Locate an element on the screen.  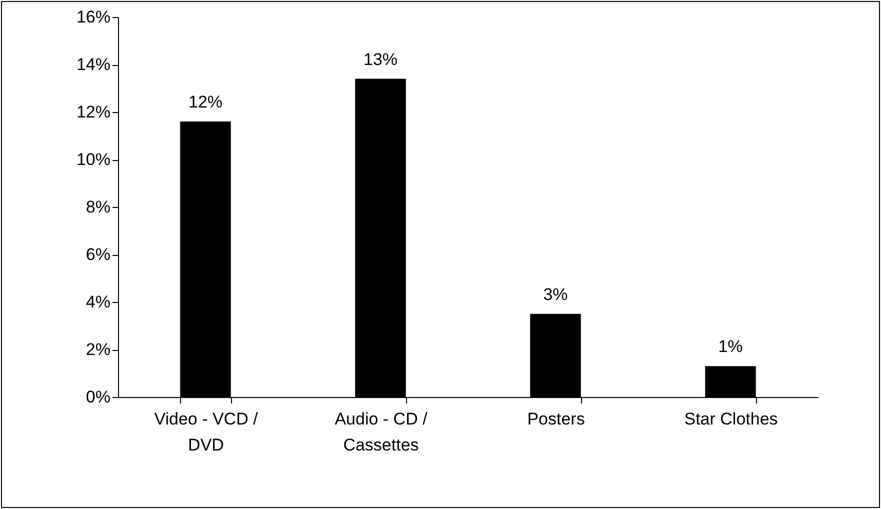
x-tick-label: Audio - CD / Cassettes is located at coordinates (381, 432).